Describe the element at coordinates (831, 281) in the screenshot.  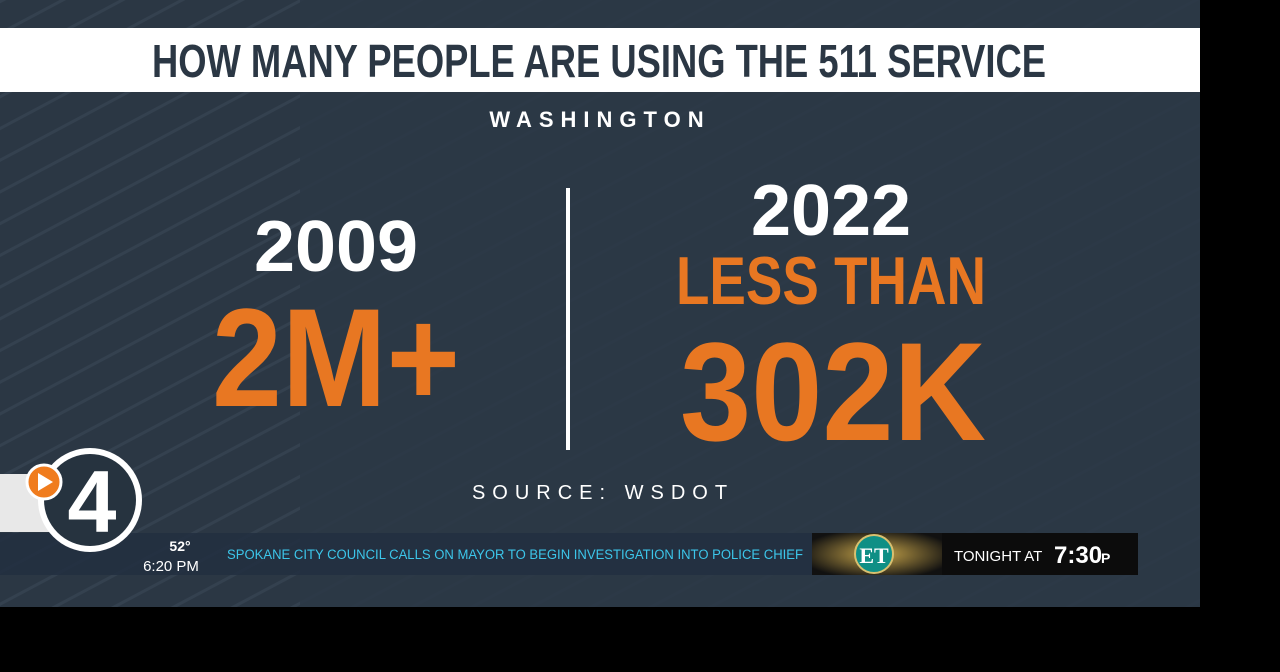
I see `right-qualifier: LESS THAN` at that location.